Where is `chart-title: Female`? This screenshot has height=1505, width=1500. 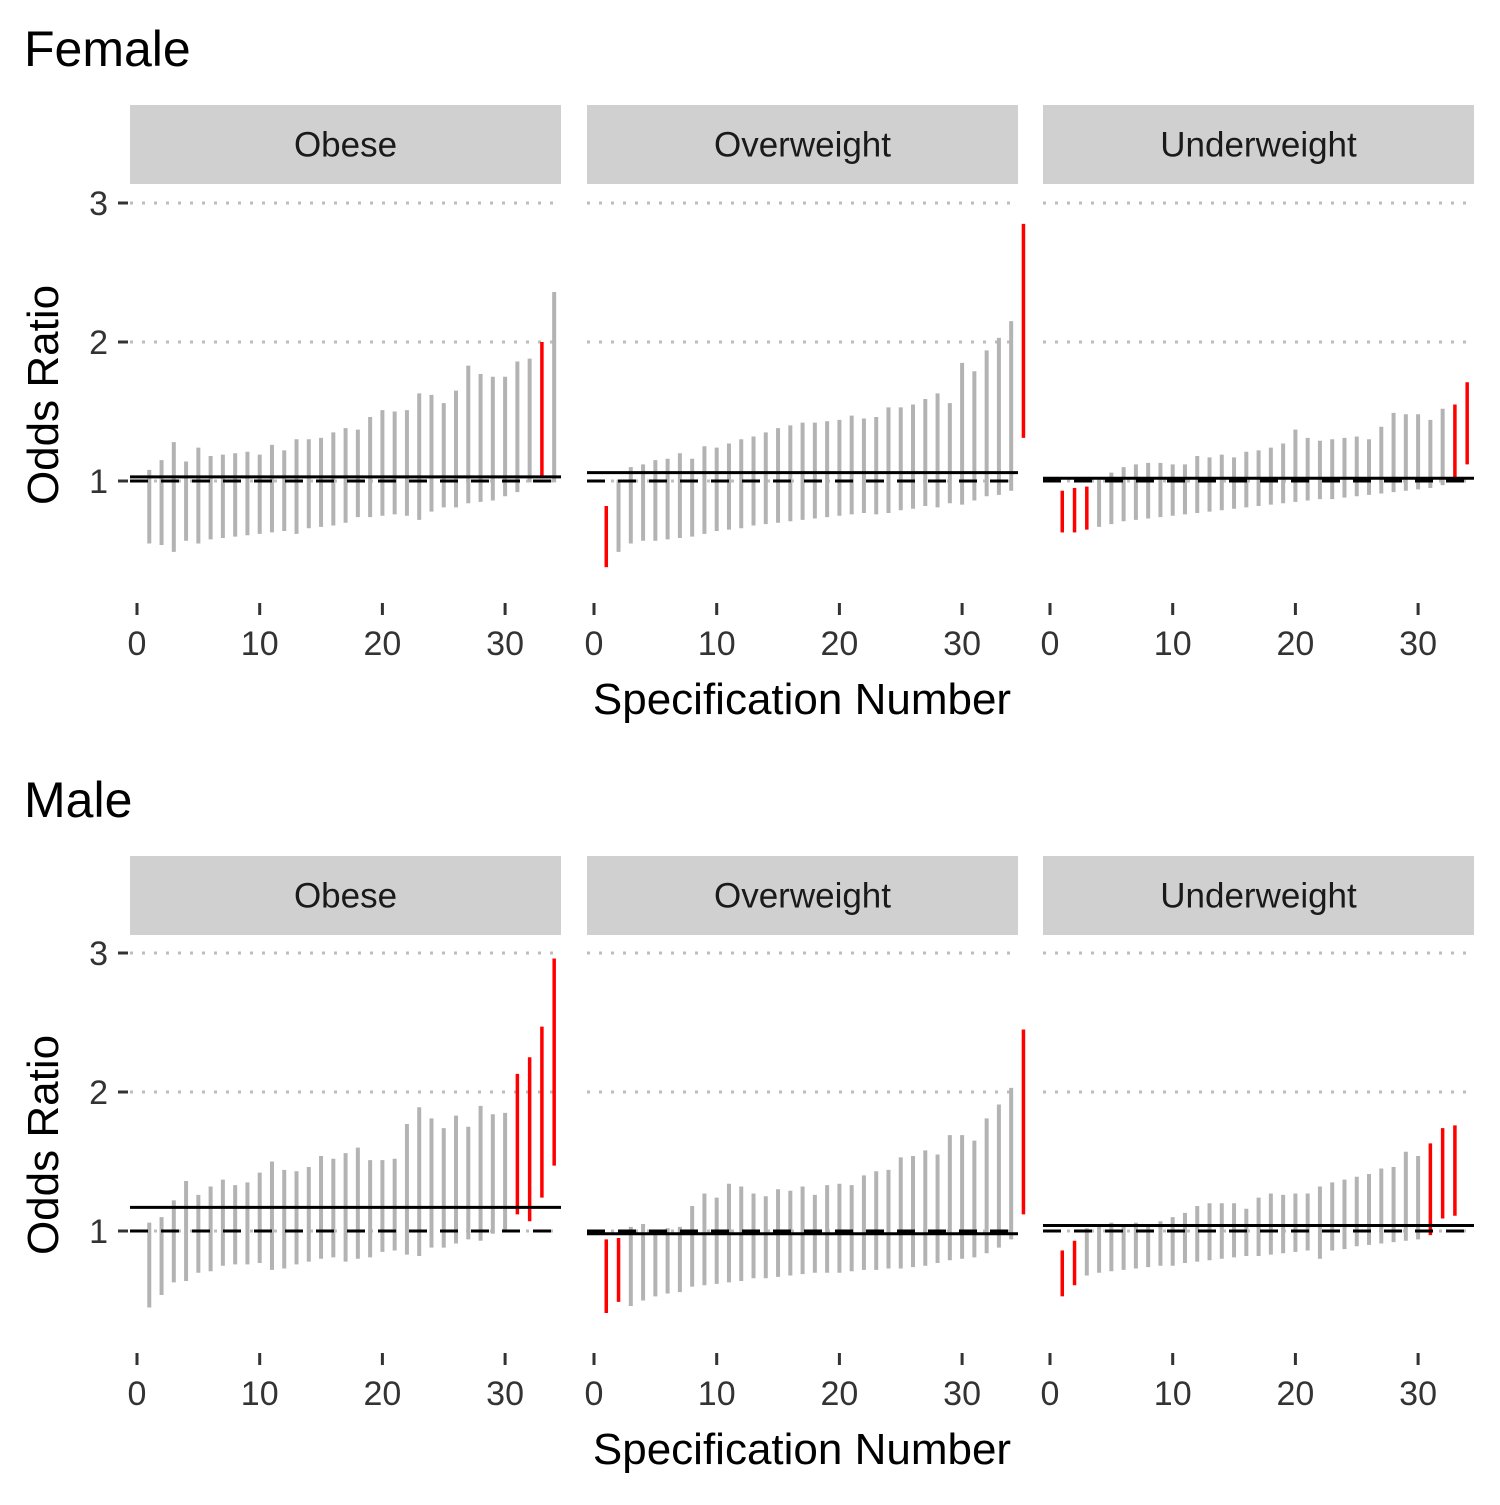
chart-title: Female is located at coordinates (107, 49).